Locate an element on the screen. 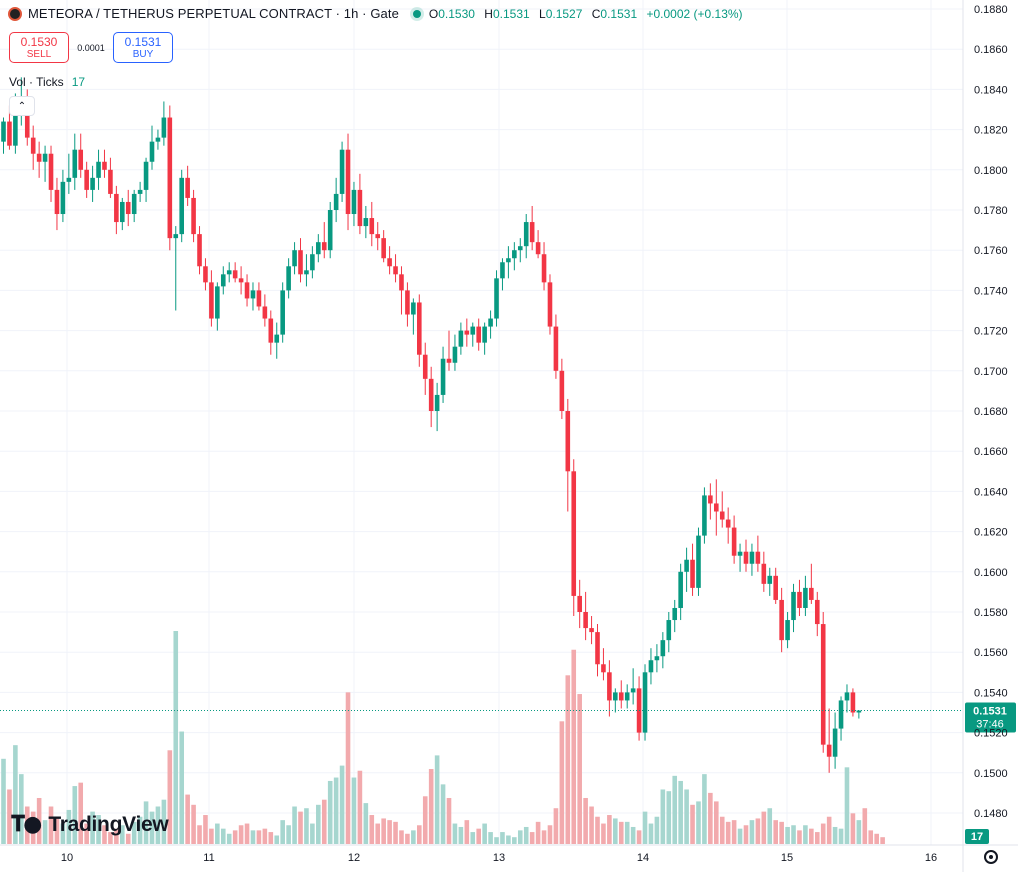 The width and height of the screenshot is (1018, 872). price-tick-label: 0.1660 is located at coordinates (991, 452).